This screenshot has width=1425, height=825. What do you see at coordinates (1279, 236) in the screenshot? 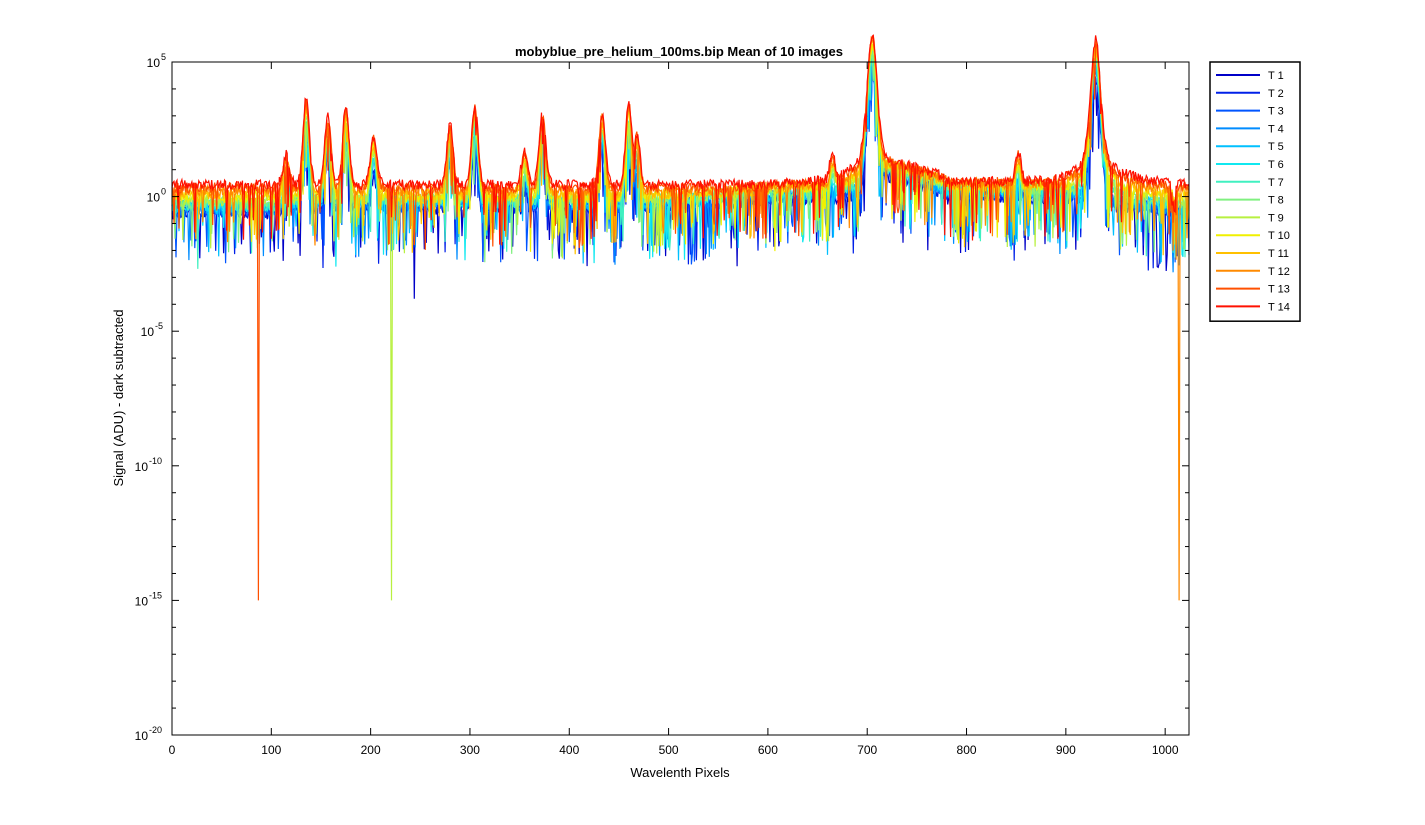
I see `legend-label: T 10` at bounding box center [1279, 236].